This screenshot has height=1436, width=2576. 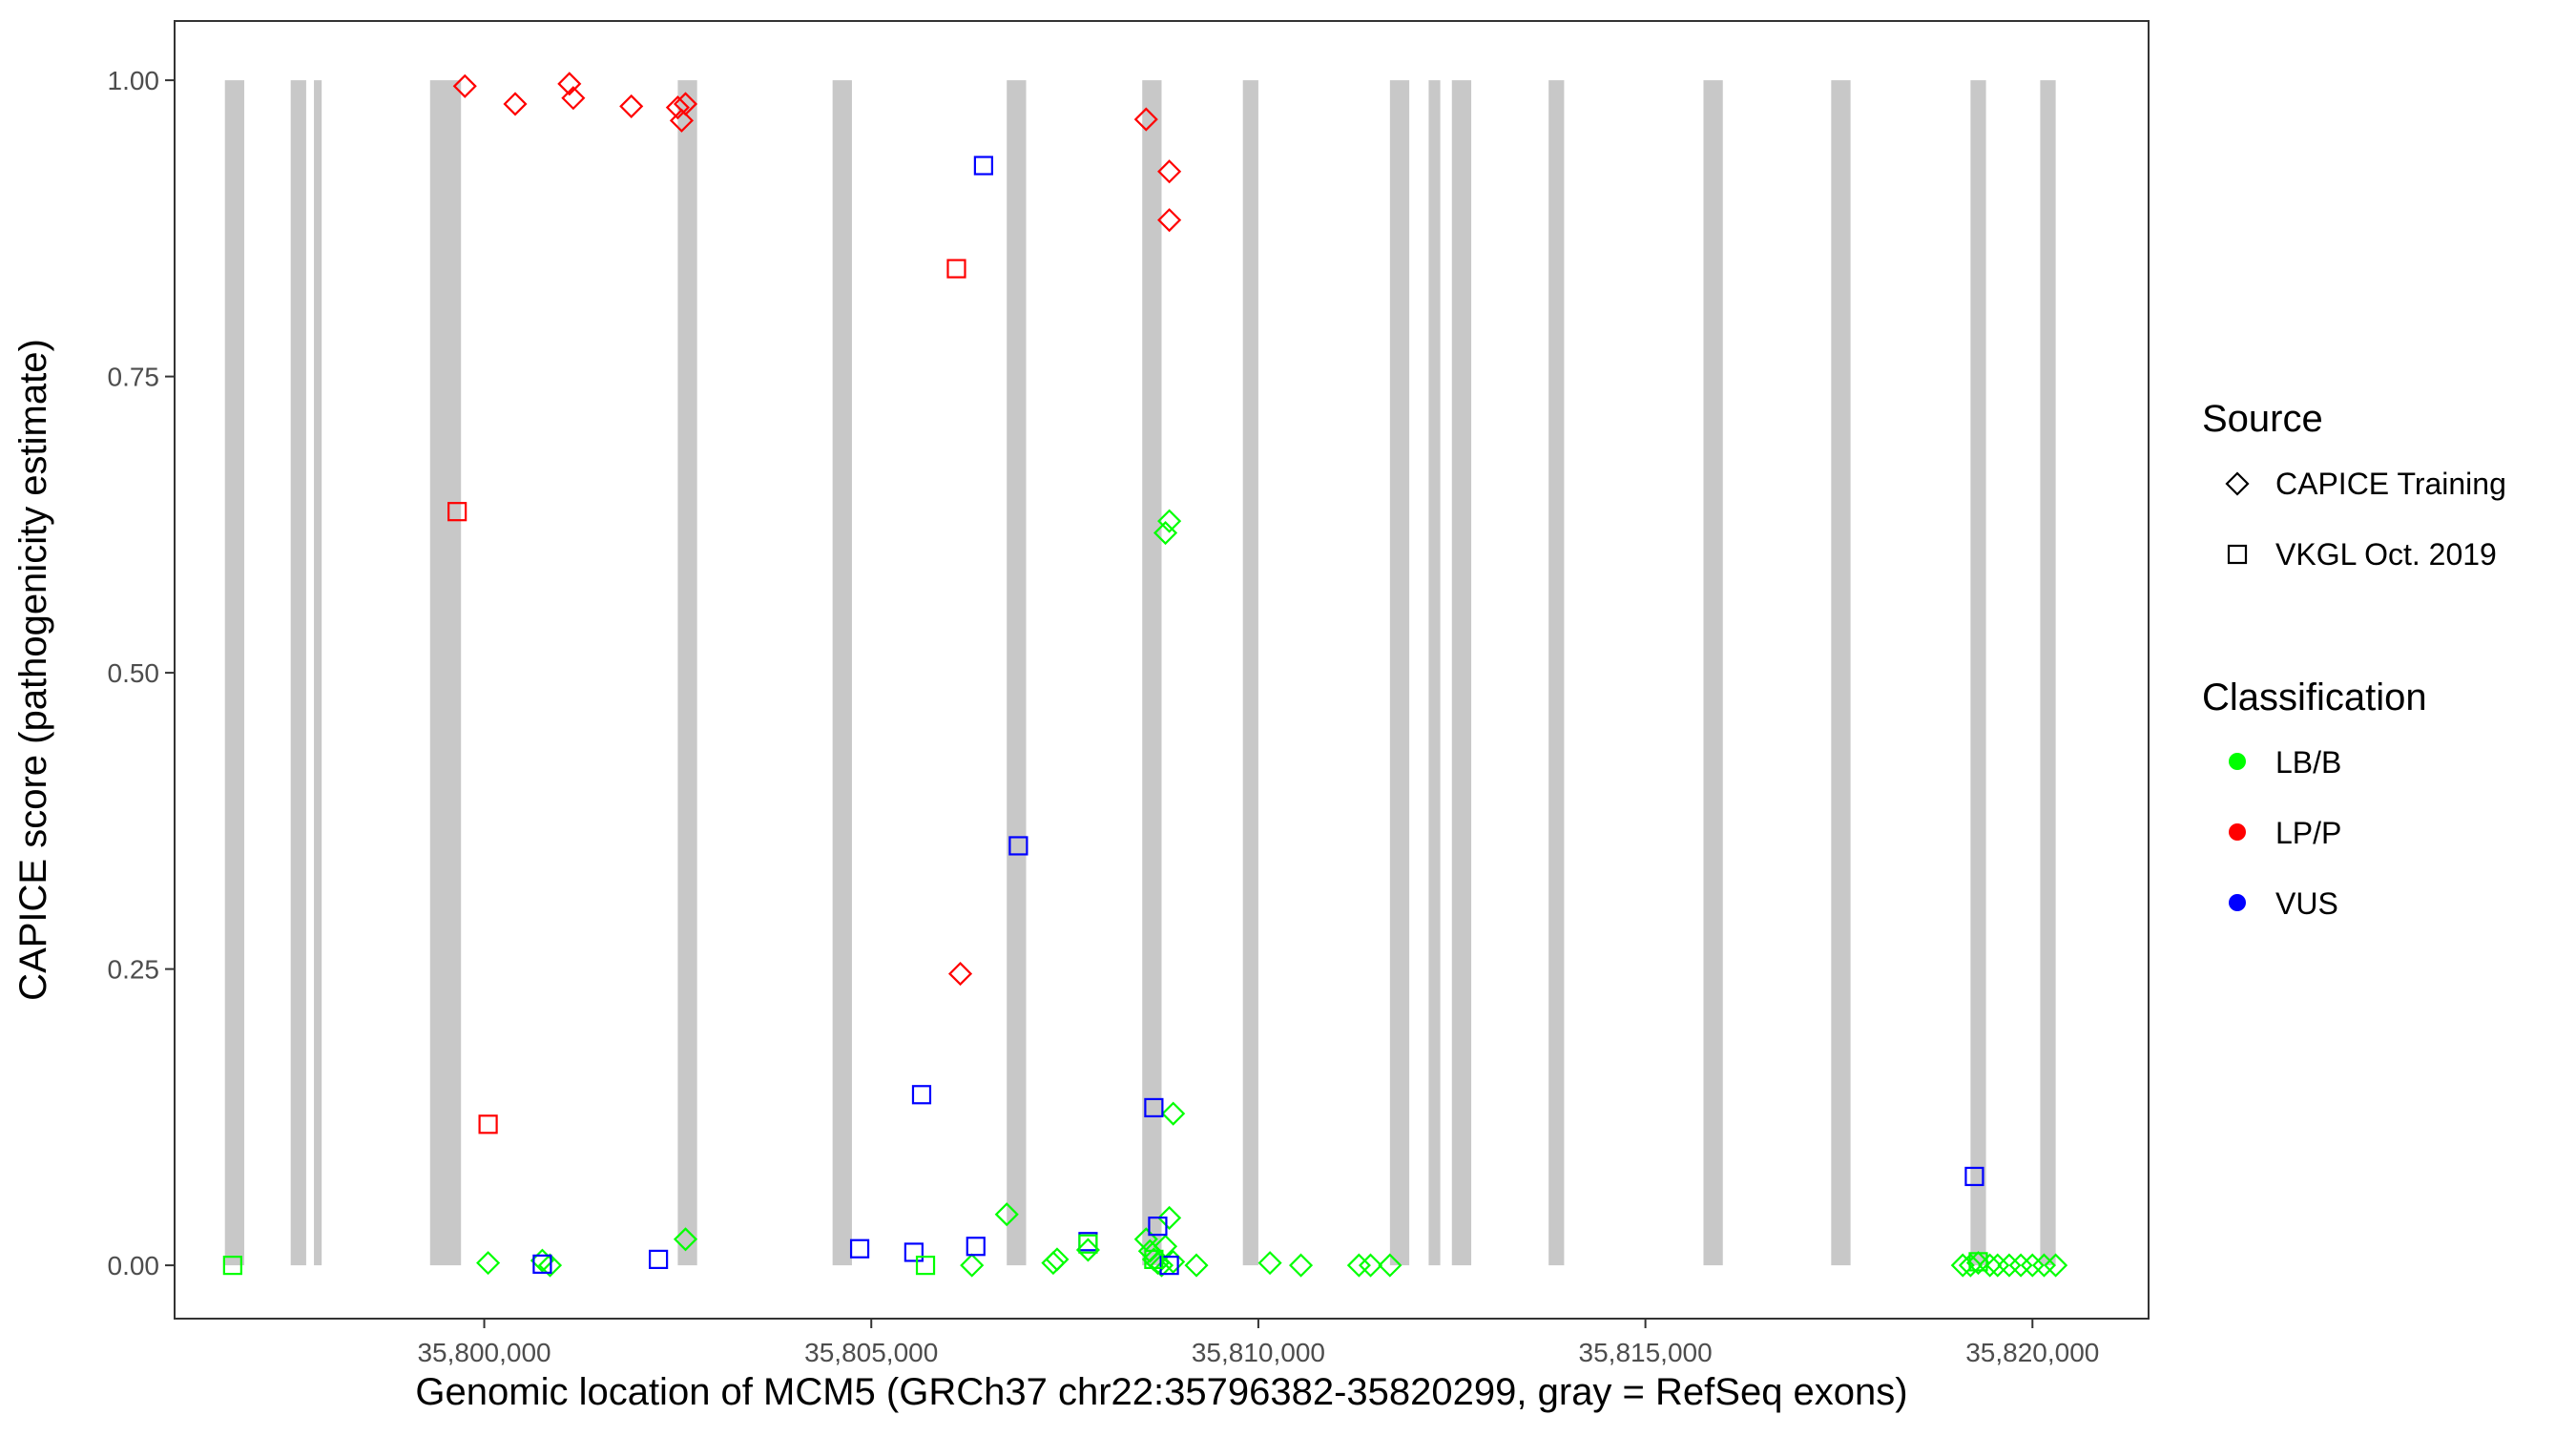 I want to click on legend-key-lbb-dot, so click(x=2237, y=761).